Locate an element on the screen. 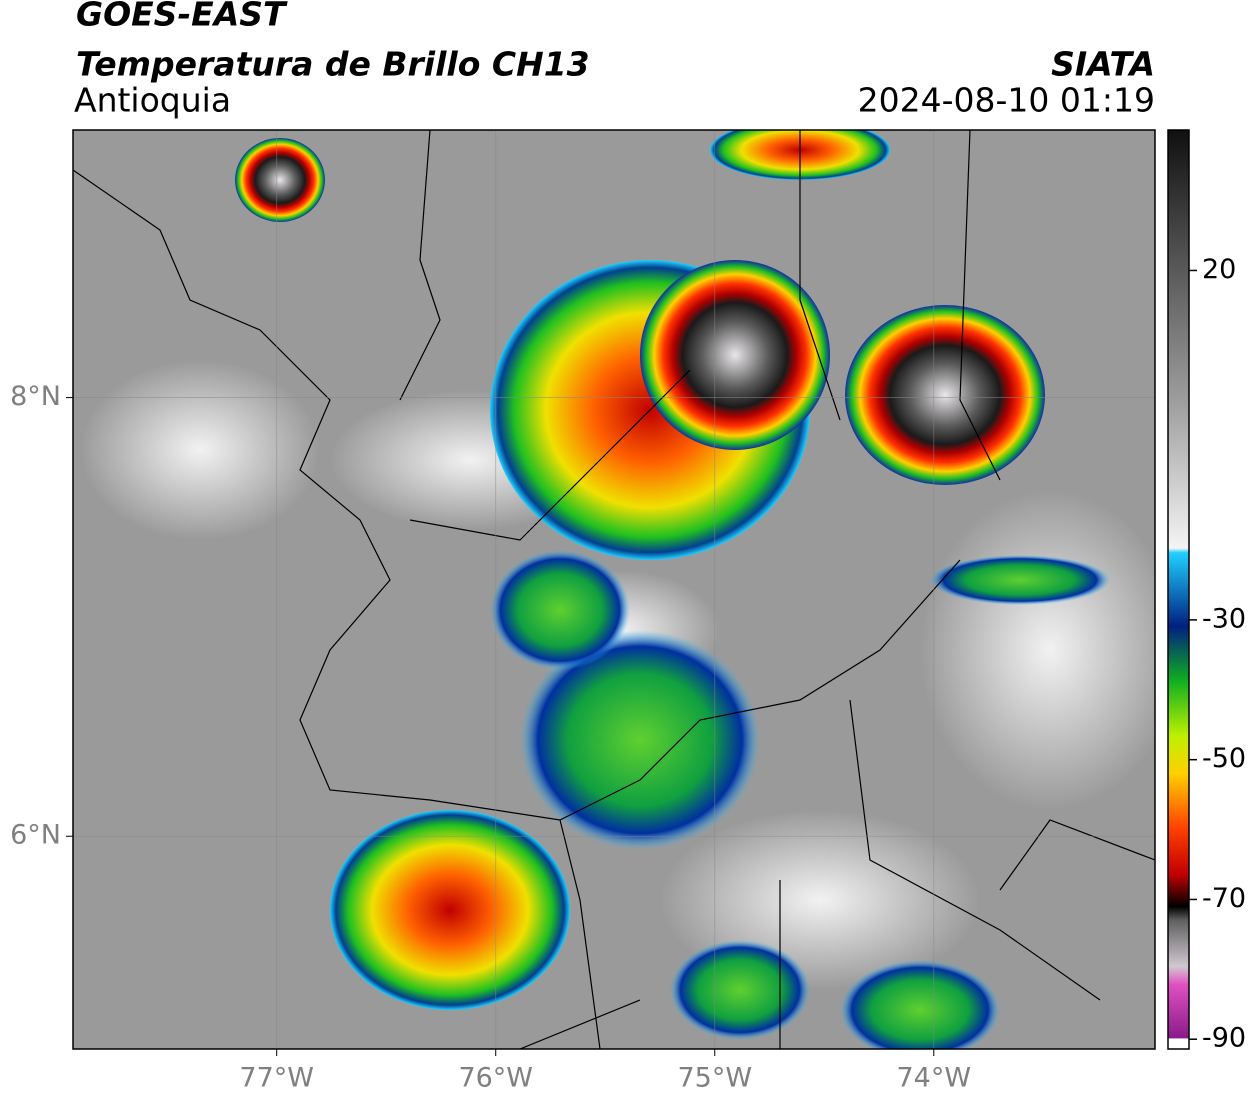 The image size is (1252, 1103). colorbar is located at coordinates (1178, 589).